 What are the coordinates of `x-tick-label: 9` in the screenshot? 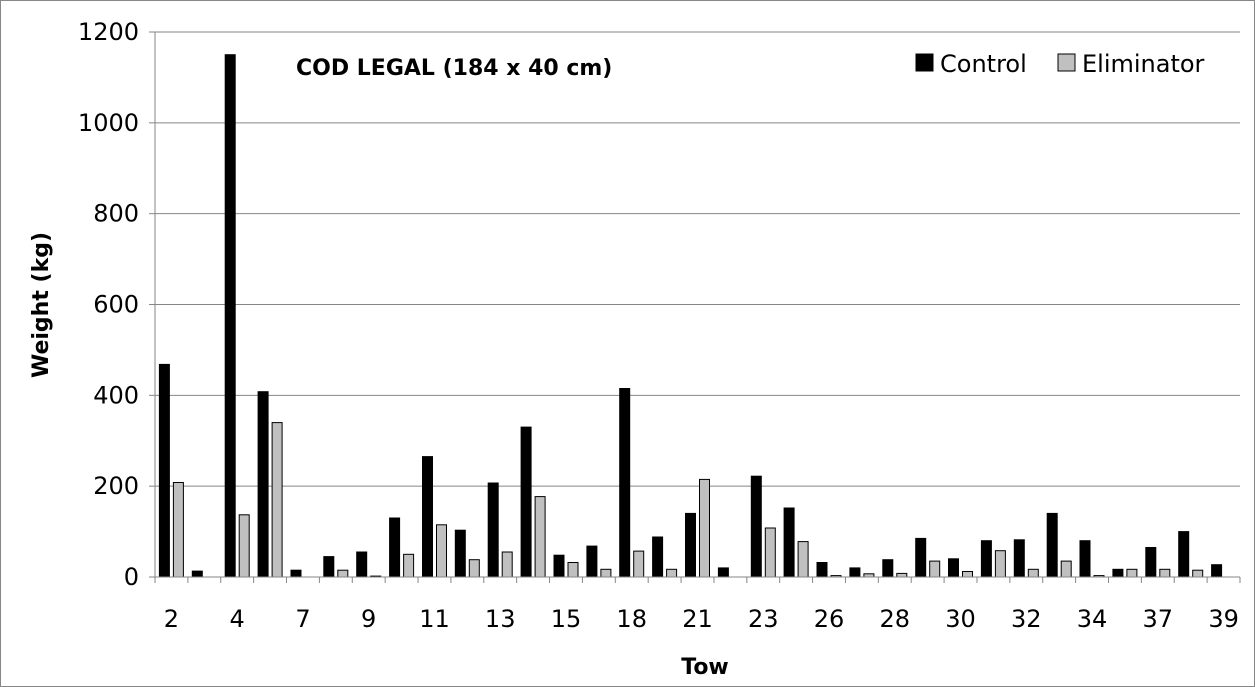 It's located at (368, 619).